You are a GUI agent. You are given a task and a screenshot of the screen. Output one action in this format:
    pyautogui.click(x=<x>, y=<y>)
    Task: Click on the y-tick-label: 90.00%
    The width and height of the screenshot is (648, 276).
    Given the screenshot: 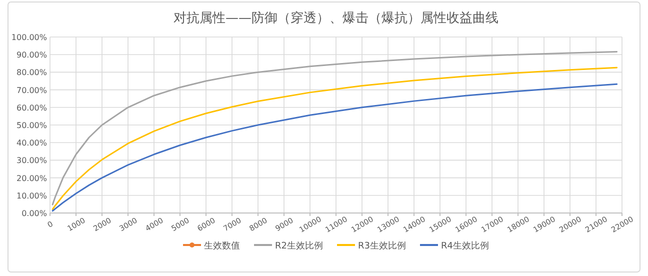 What is the action you would take?
    pyautogui.click(x=32, y=55)
    